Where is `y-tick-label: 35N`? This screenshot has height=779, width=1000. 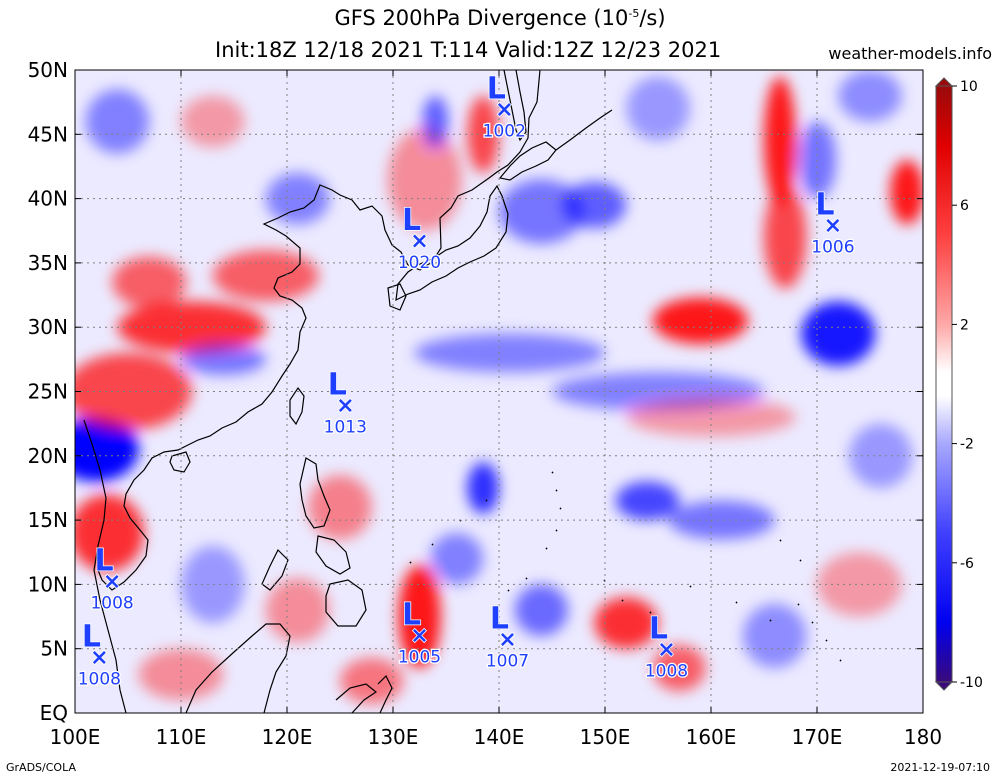
y-tick-label: 35N is located at coordinates (48, 263).